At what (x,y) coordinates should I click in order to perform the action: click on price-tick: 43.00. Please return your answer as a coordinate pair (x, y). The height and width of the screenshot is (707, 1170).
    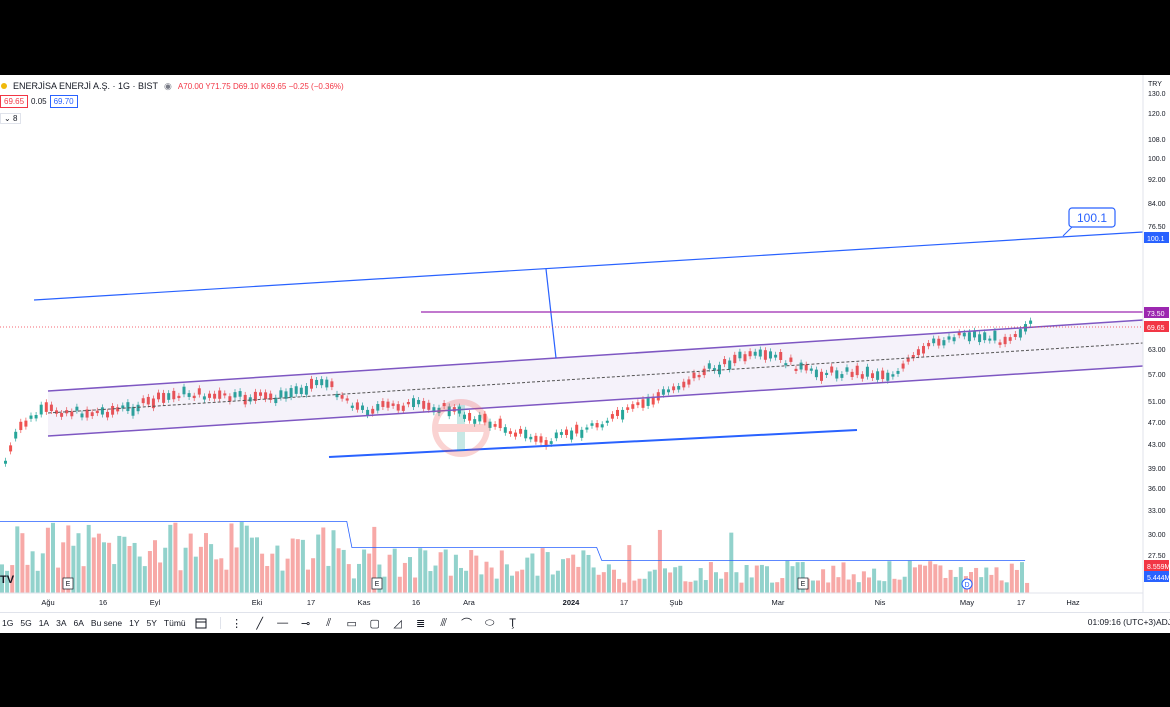
    Looking at the image, I should click on (1157, 445).